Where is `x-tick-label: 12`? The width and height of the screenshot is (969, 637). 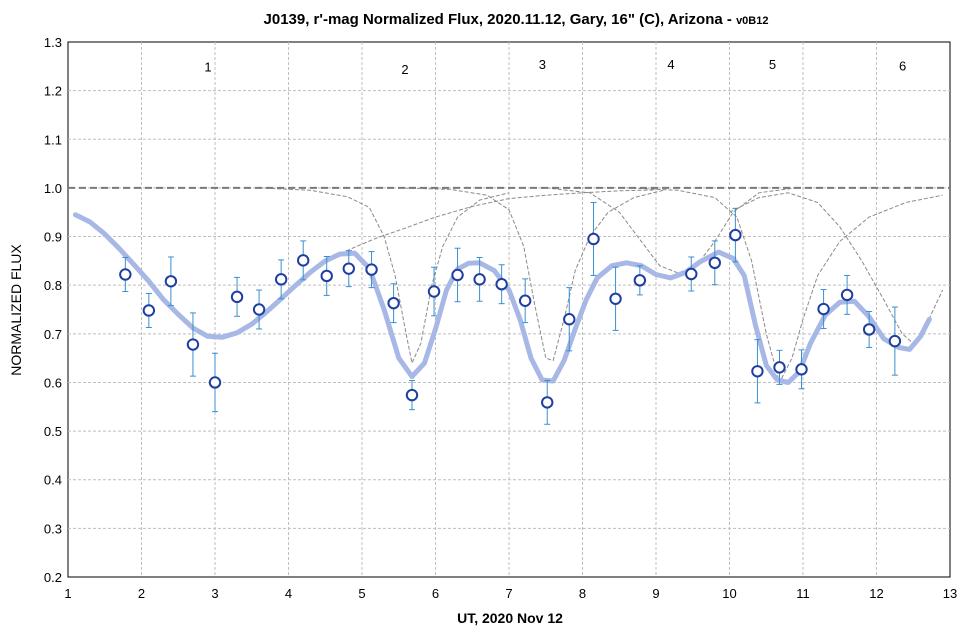
x-tick-label: 12 is located at coordinates (876, 593).